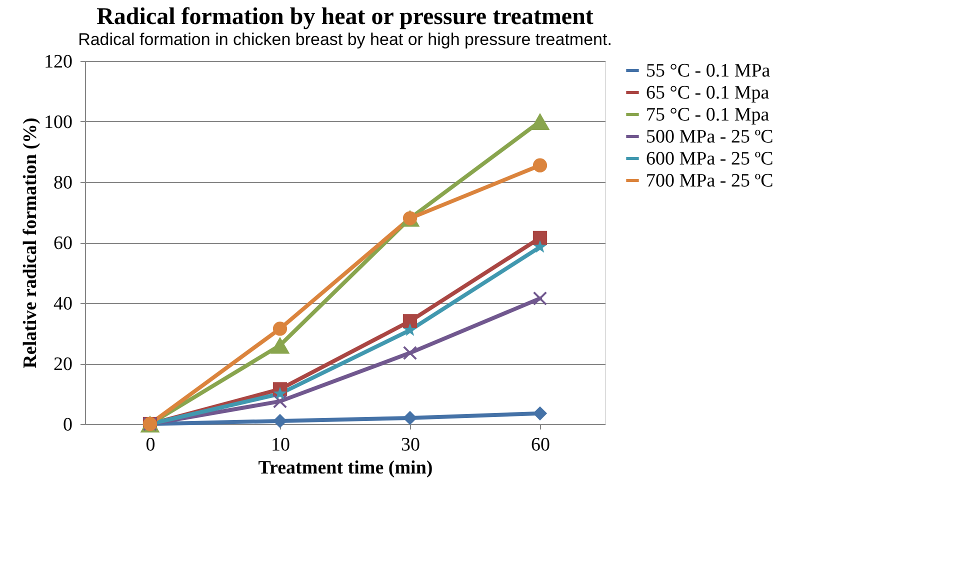 The width and height of the screenshot is (956, 575). Describe the element at coordinates (710, 181) in the screenshot. I see `legend-label: 700 MPa - 25 ºC` at that location.